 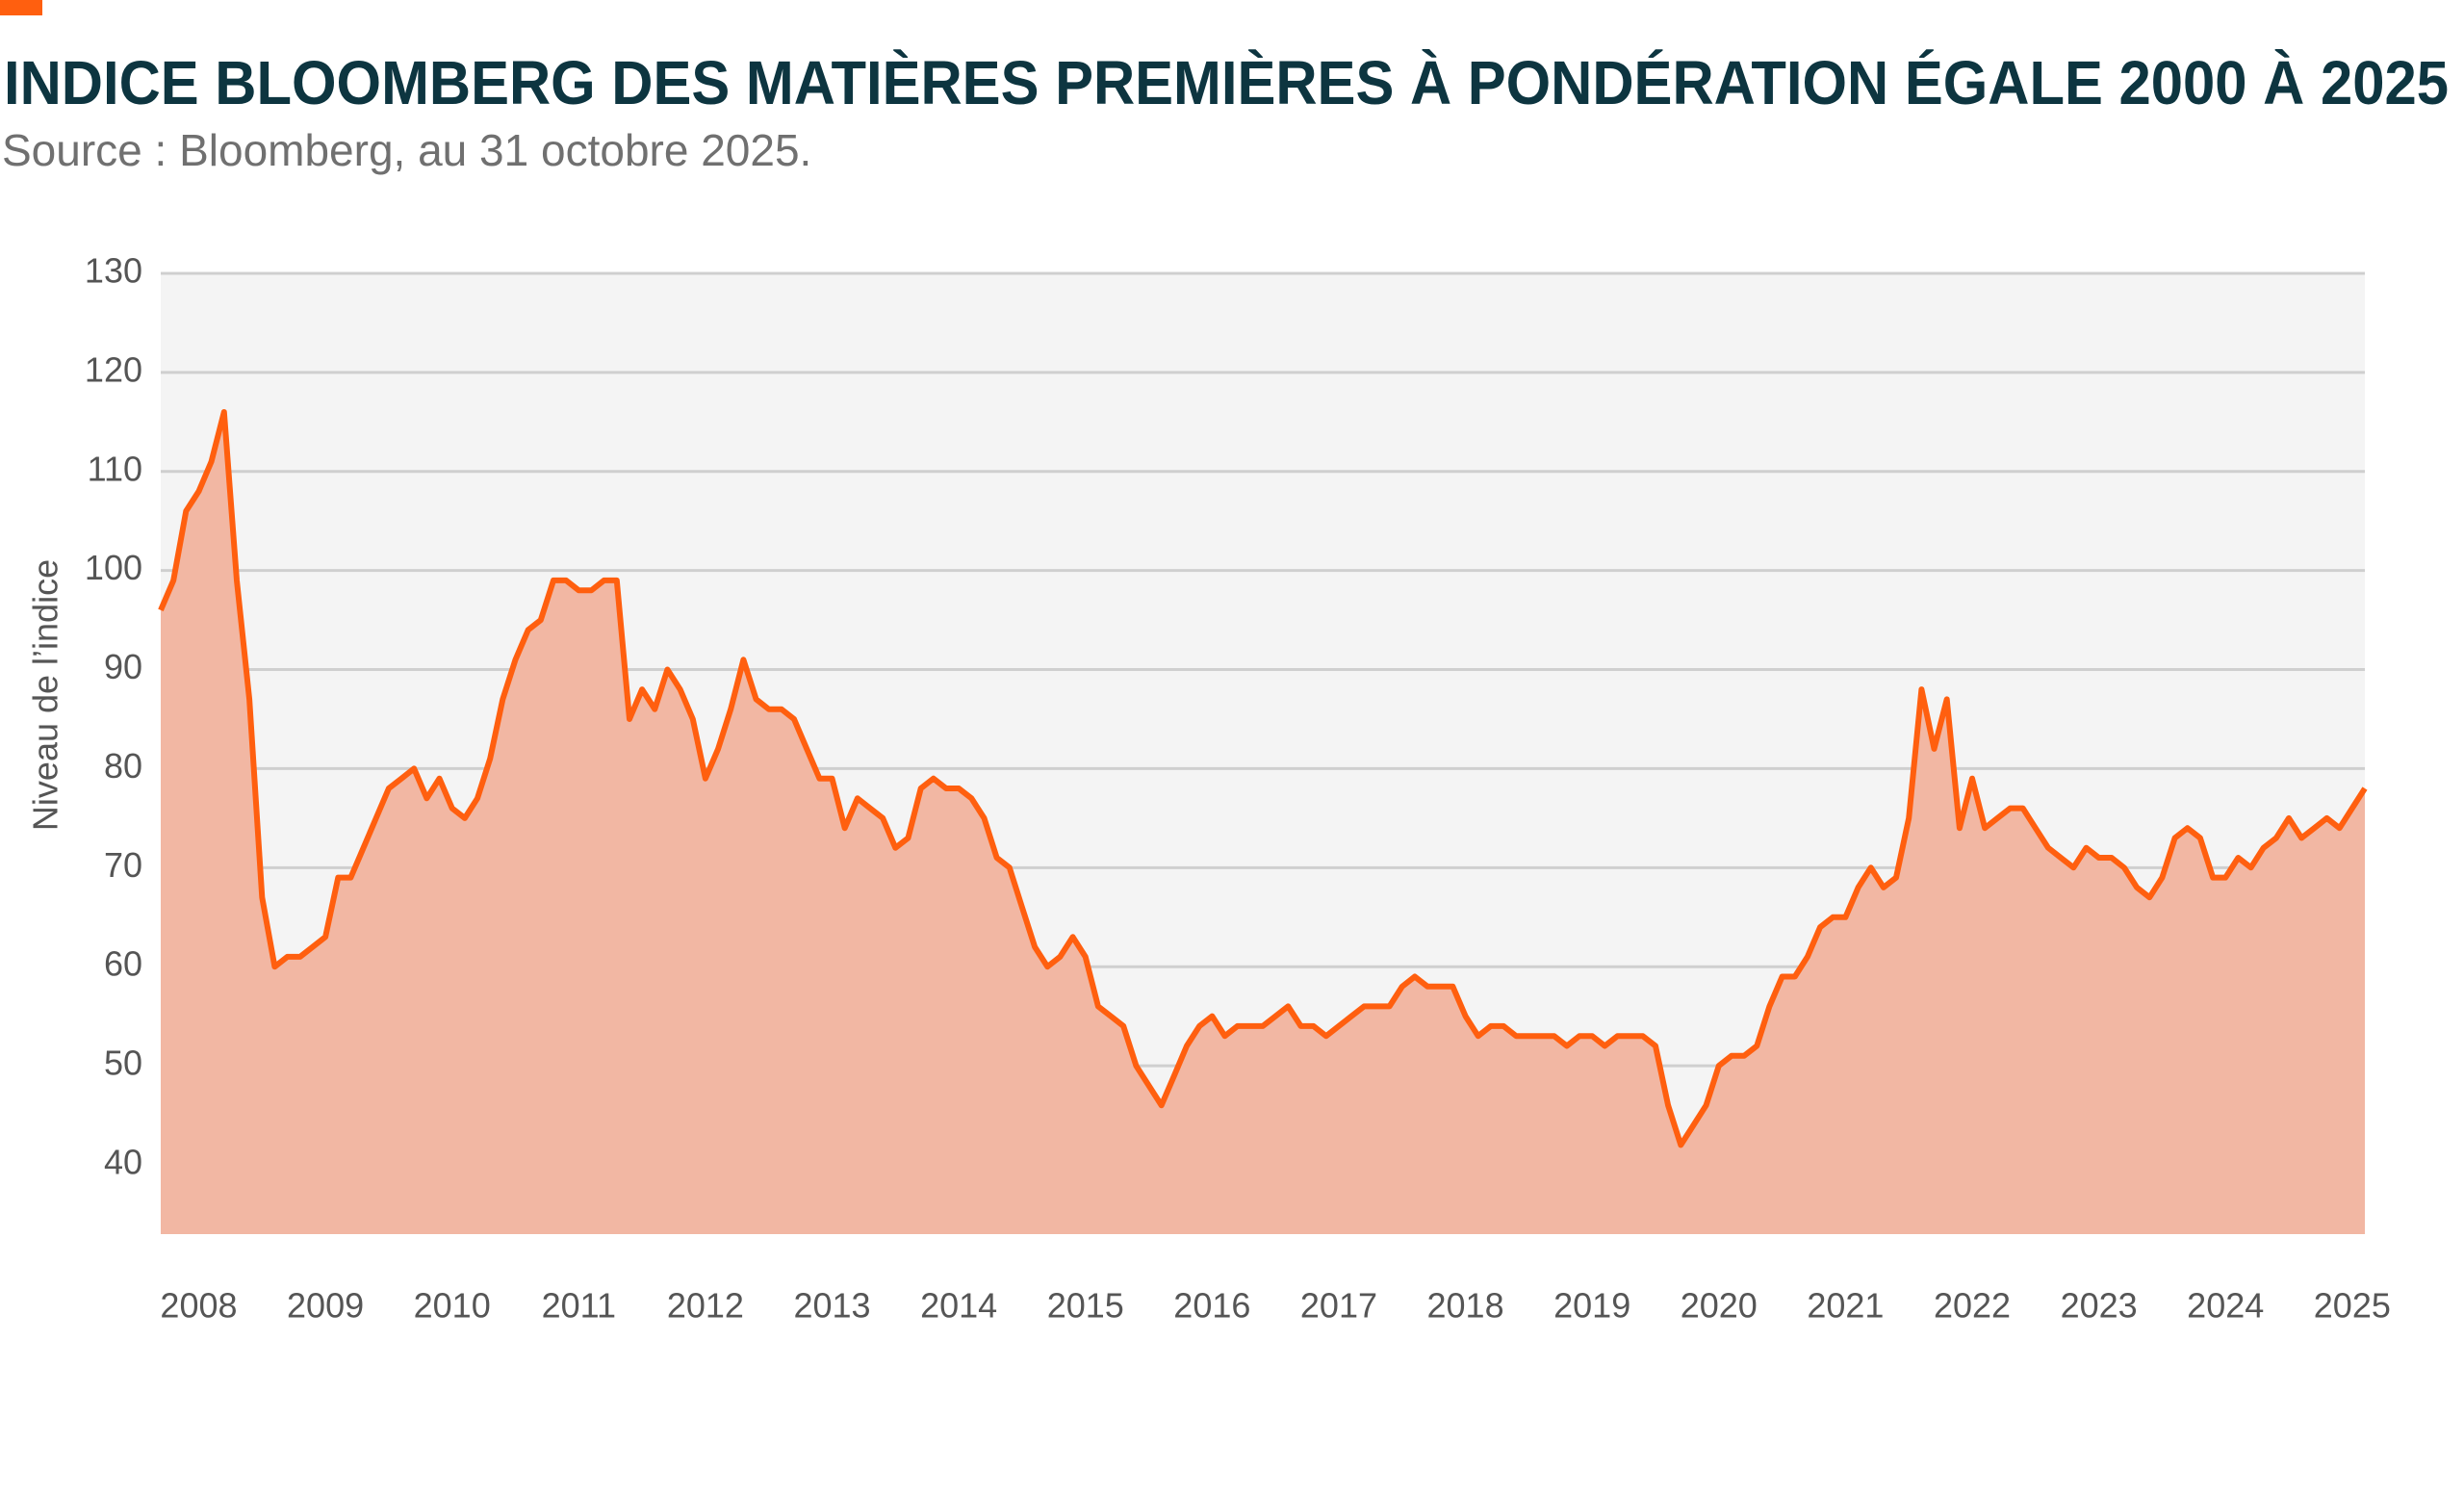 I want to click on x-tick-label: 2018, so click(x=1465, y=1306).